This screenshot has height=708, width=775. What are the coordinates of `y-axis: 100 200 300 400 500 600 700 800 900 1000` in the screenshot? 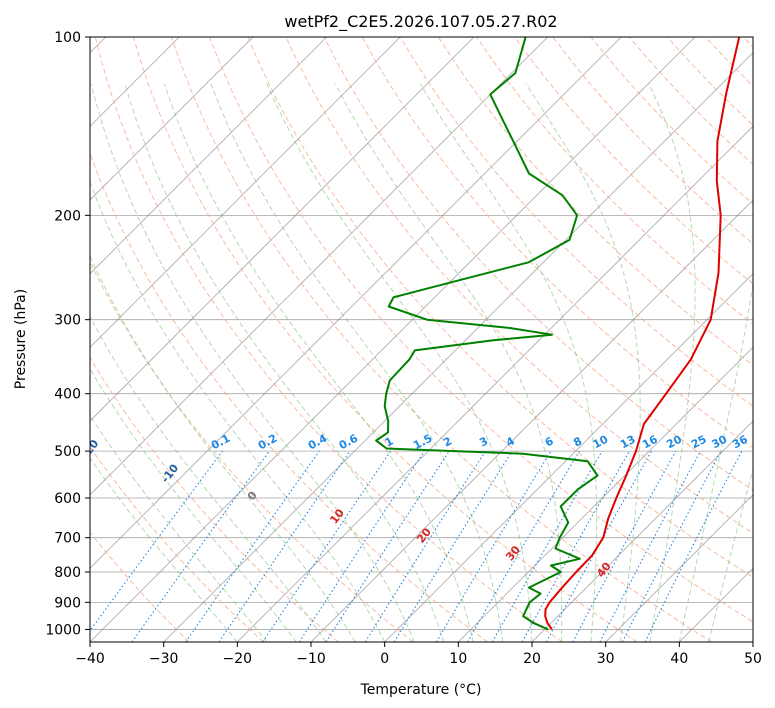 It's located at (67, 334).